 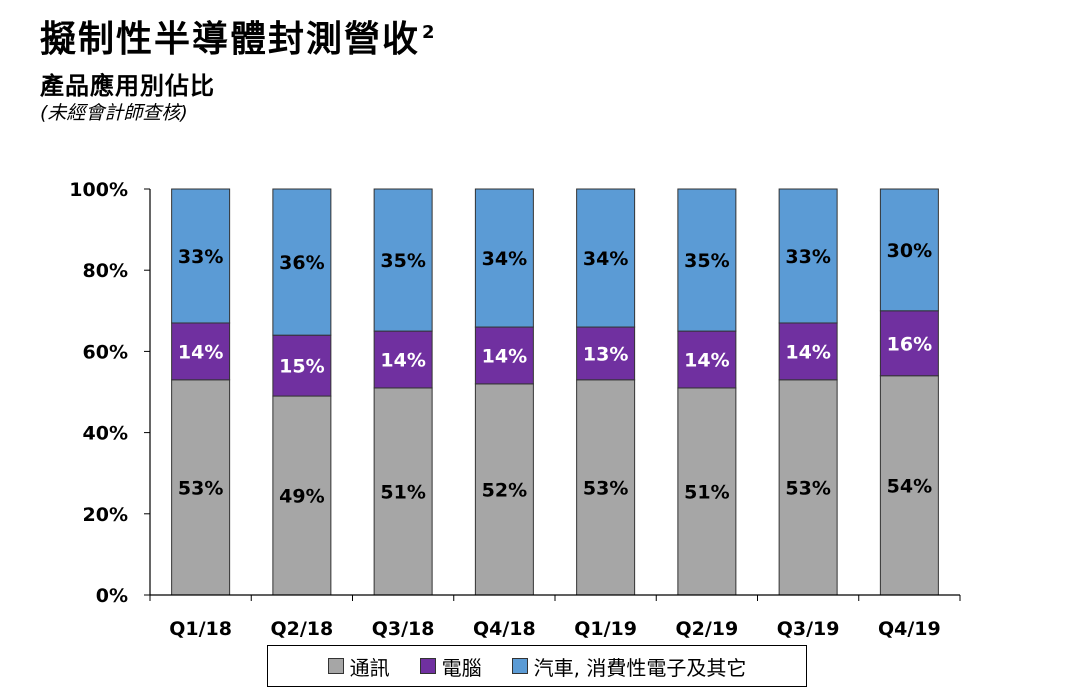 What do you see at coordinates (808, 629) in the screenshot?
I see `x-tick-label: Q3/19` at bounding box center [808, 629].